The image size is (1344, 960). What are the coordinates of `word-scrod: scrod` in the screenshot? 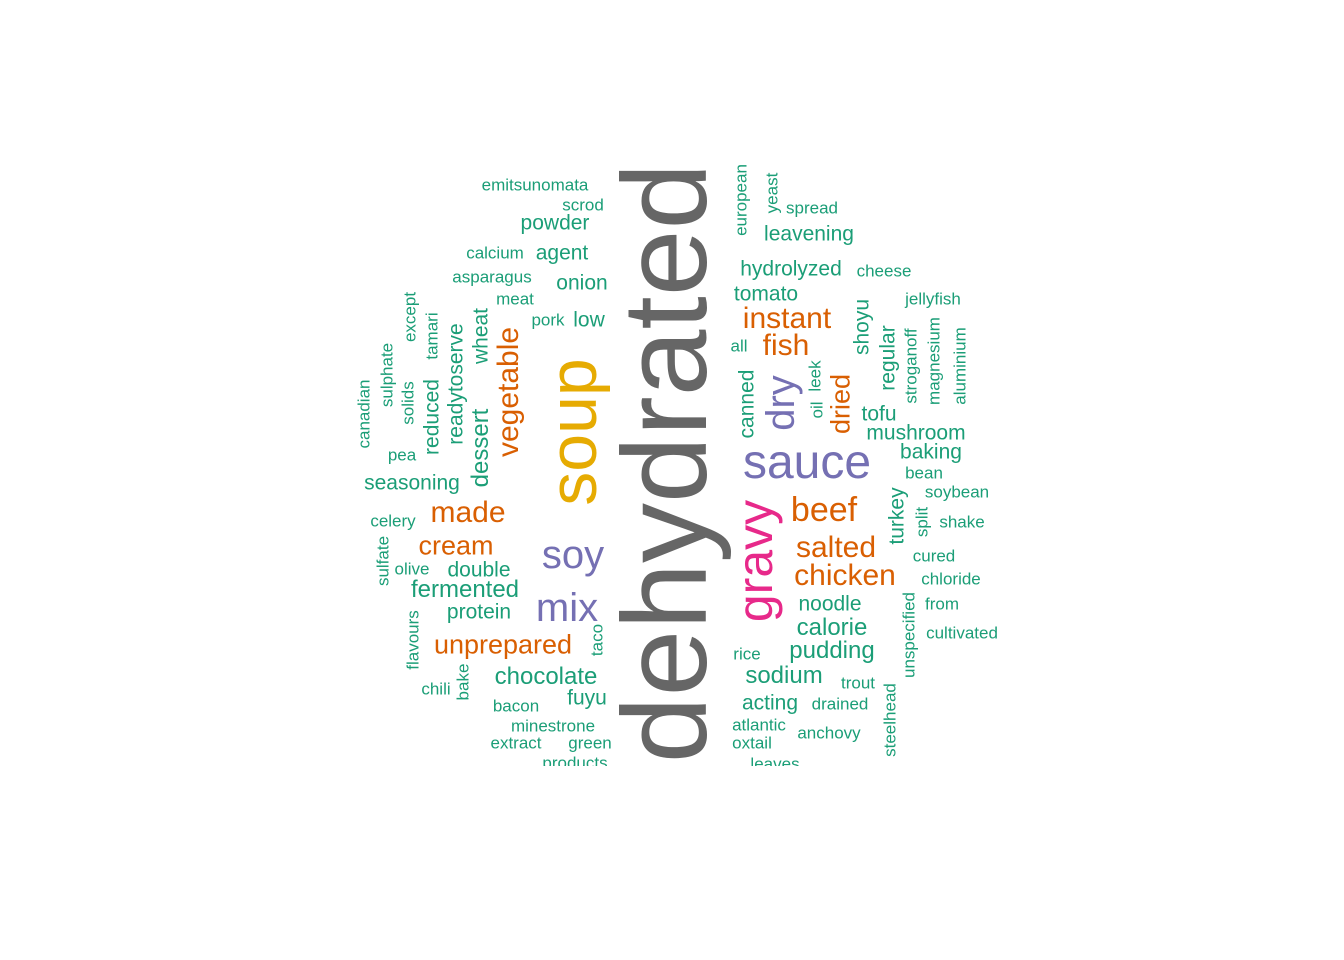 It's located at (583, 205).